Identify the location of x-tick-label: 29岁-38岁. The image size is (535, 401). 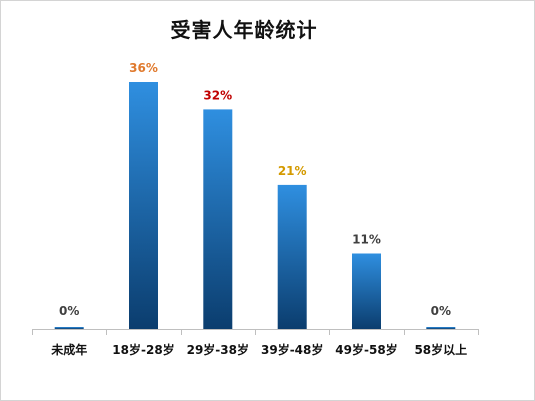
(218, 349).